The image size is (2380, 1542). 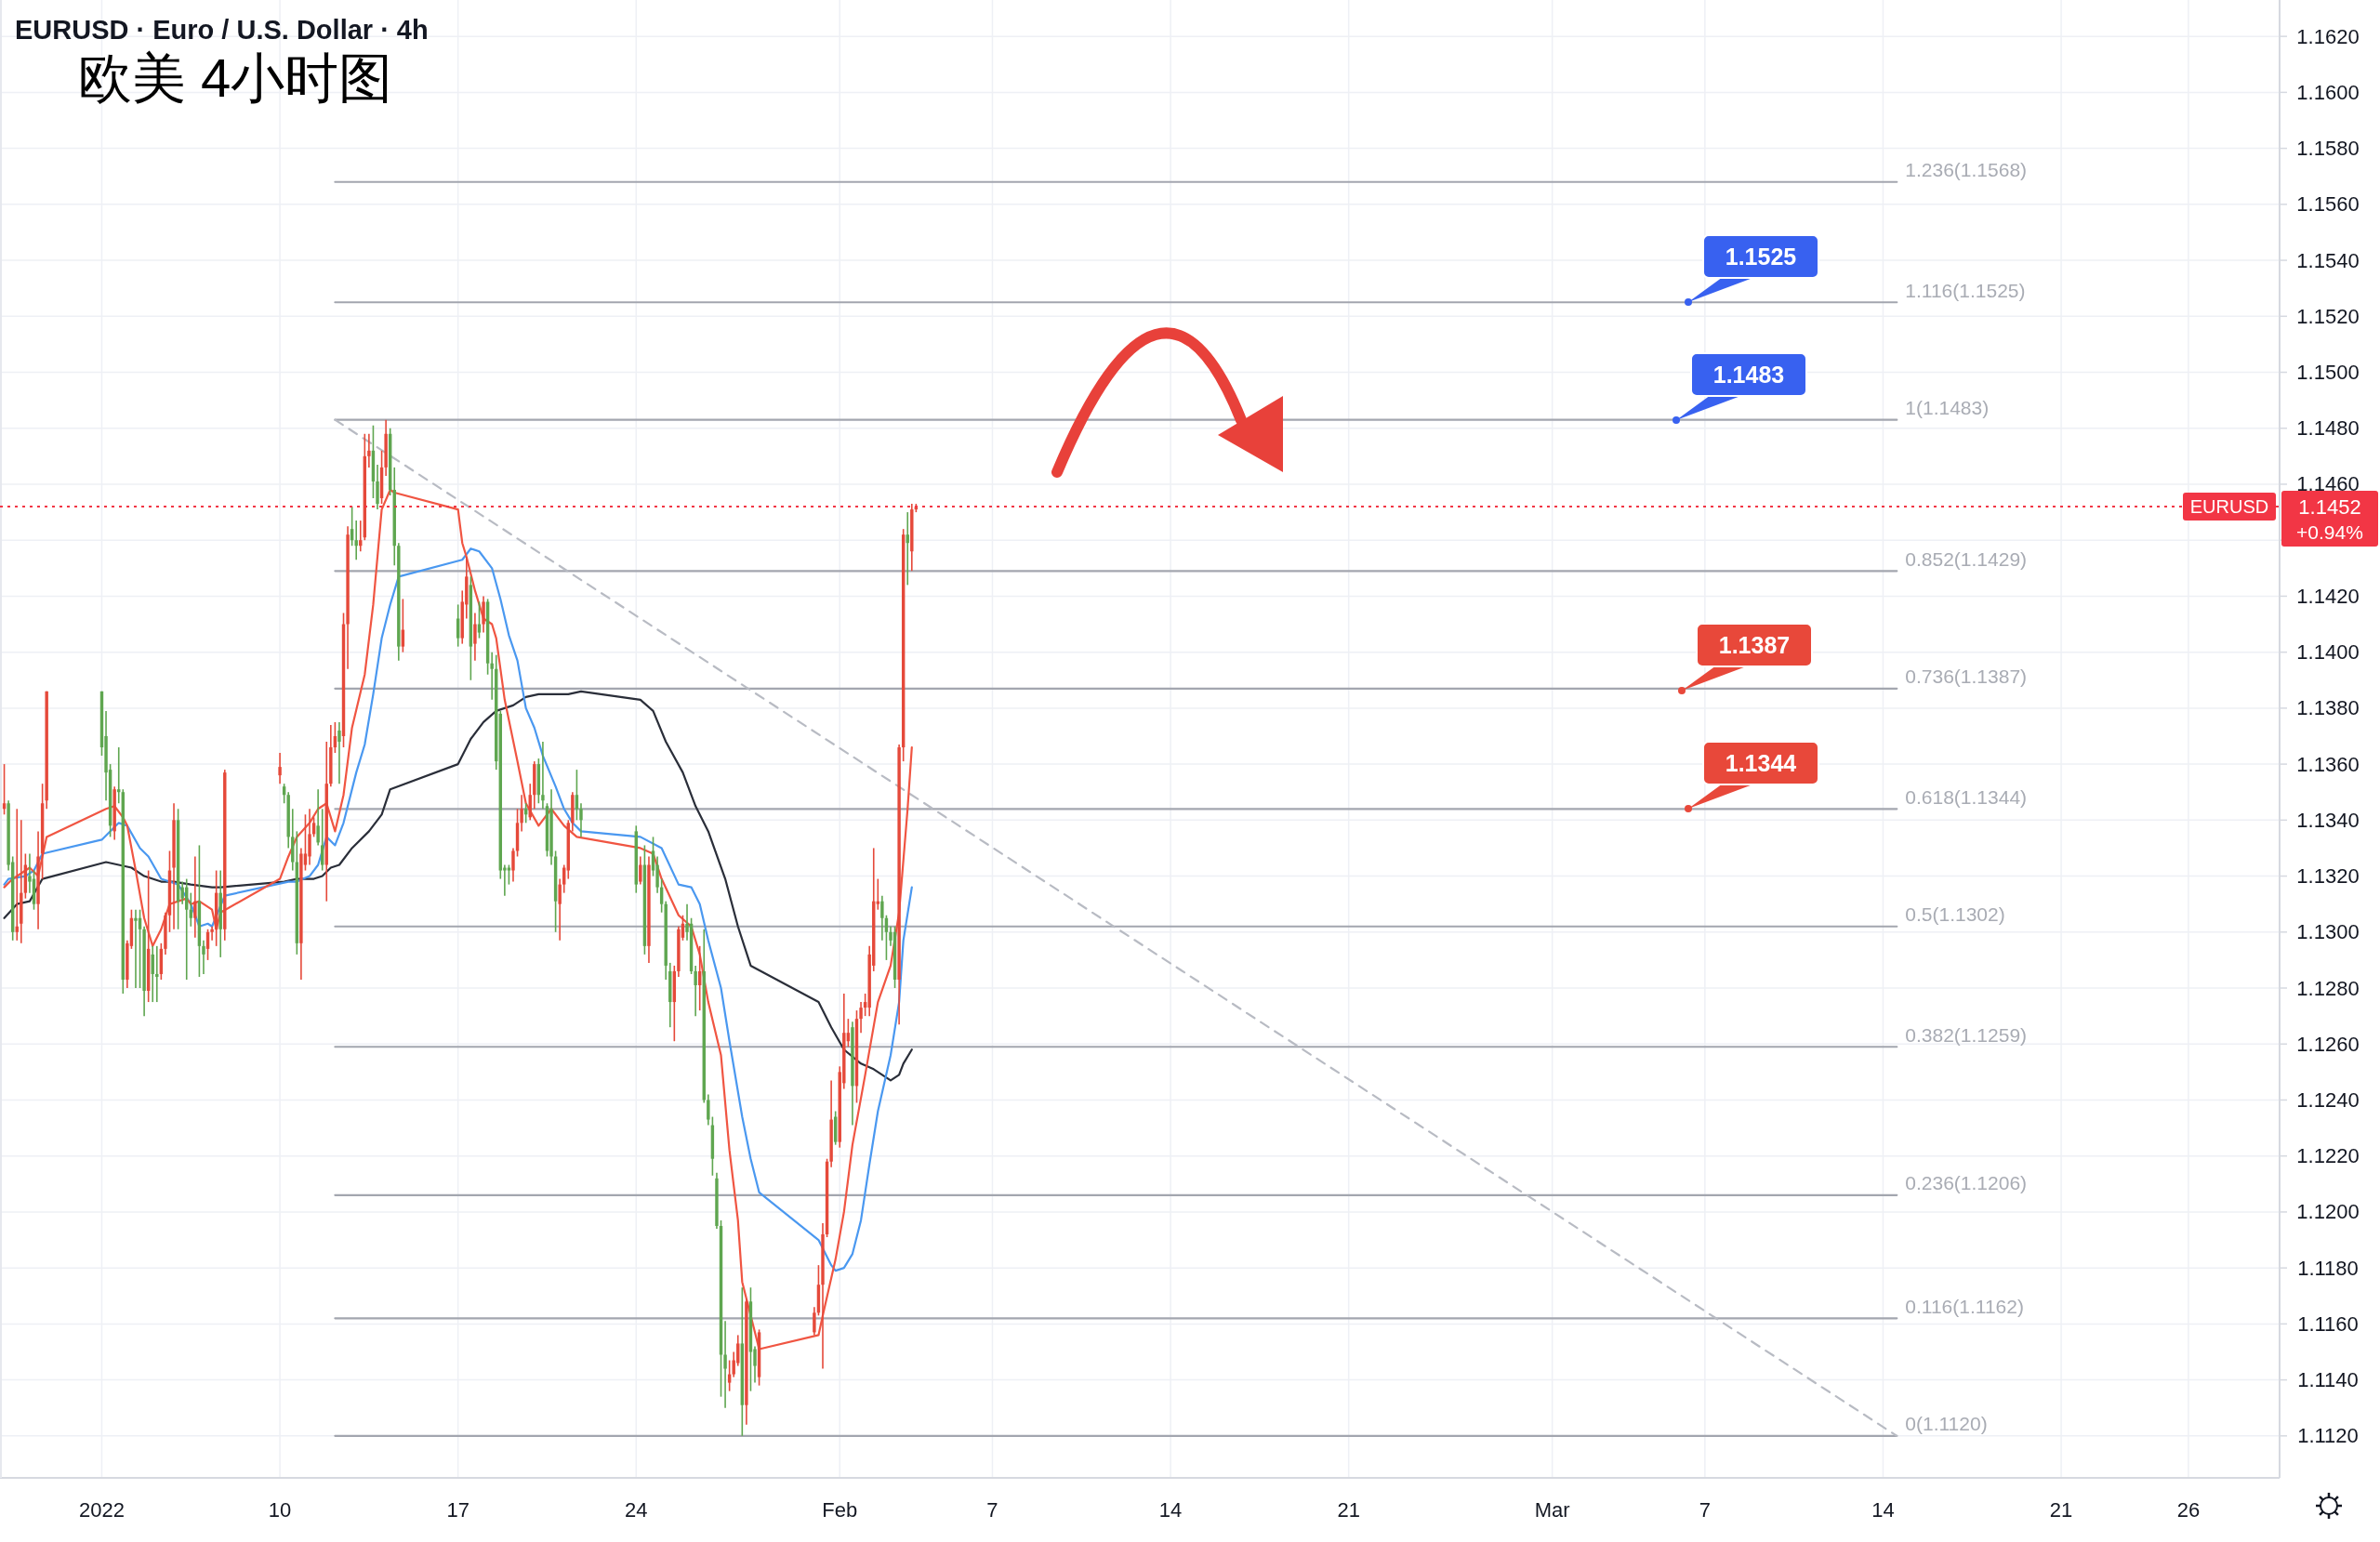 I want to click on annotation: 1.116(1.1525), so click(x=1965, y=290).